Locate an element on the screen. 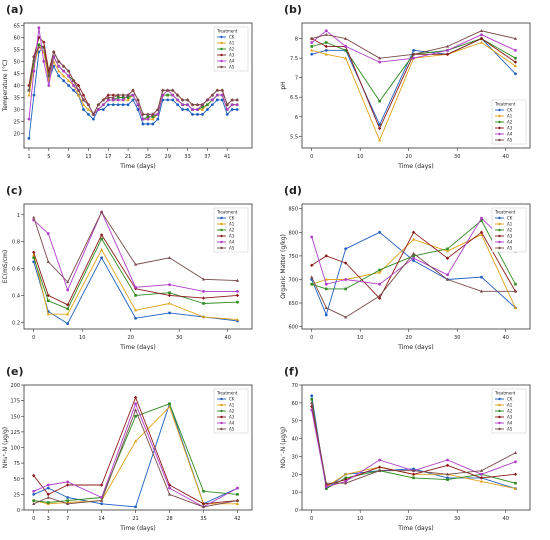 The height and width of the screenshot is (540, 550). y-tick-label: 0.6 is located at coordinates (16, 270).